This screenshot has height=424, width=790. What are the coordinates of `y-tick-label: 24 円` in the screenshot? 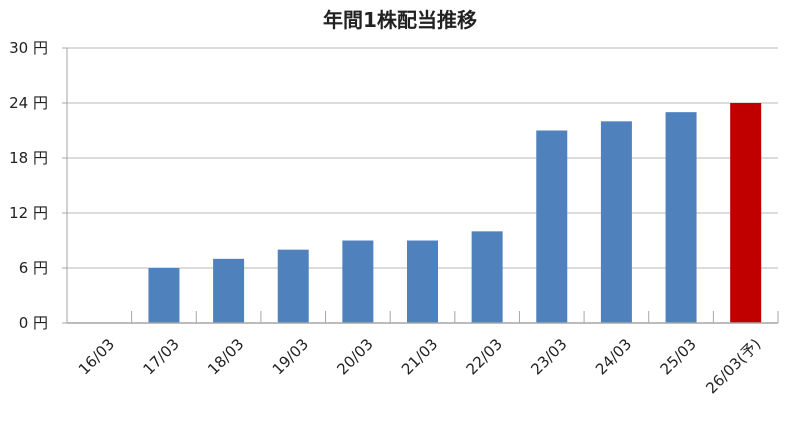 It's located at (28, 103).